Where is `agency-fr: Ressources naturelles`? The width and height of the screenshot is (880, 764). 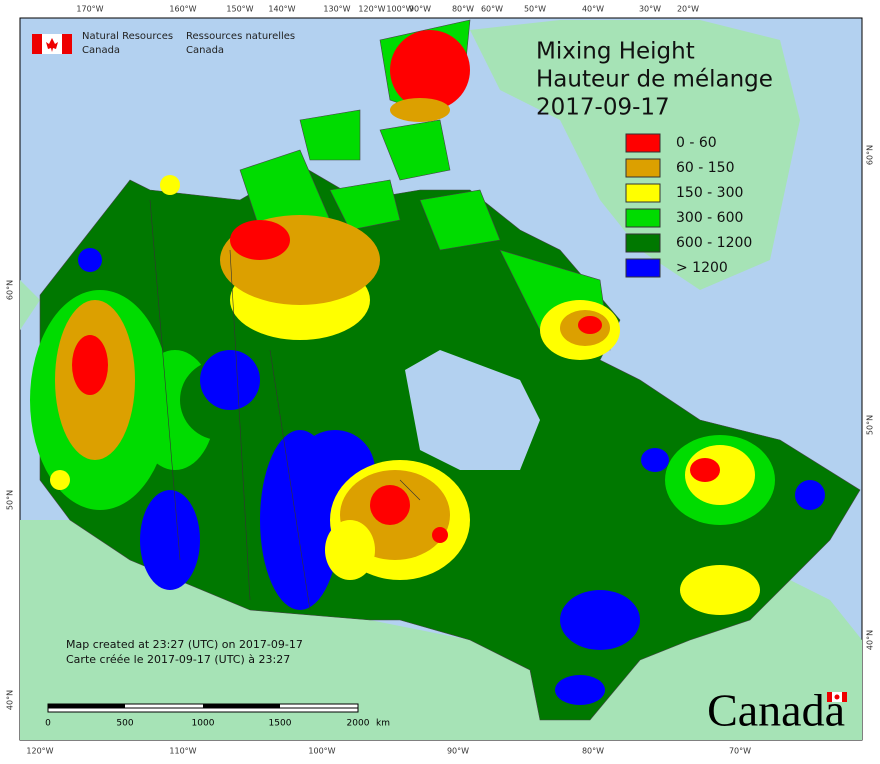
agency-fr: Ressources naturelles is located at coordinates (240, 36).